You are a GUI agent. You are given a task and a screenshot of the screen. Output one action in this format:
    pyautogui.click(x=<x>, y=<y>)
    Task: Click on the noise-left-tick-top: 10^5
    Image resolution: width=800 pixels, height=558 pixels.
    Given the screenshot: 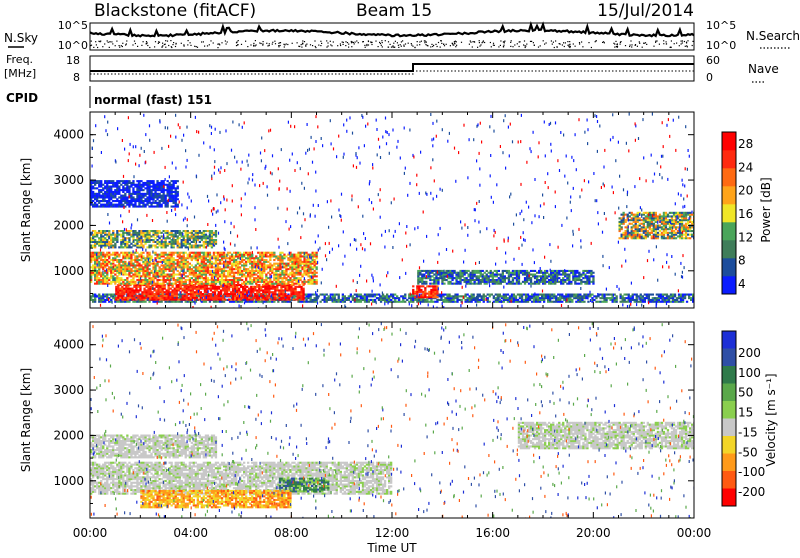 What is the action you would take?
    pyautogui.click(x=73, y=25)
    